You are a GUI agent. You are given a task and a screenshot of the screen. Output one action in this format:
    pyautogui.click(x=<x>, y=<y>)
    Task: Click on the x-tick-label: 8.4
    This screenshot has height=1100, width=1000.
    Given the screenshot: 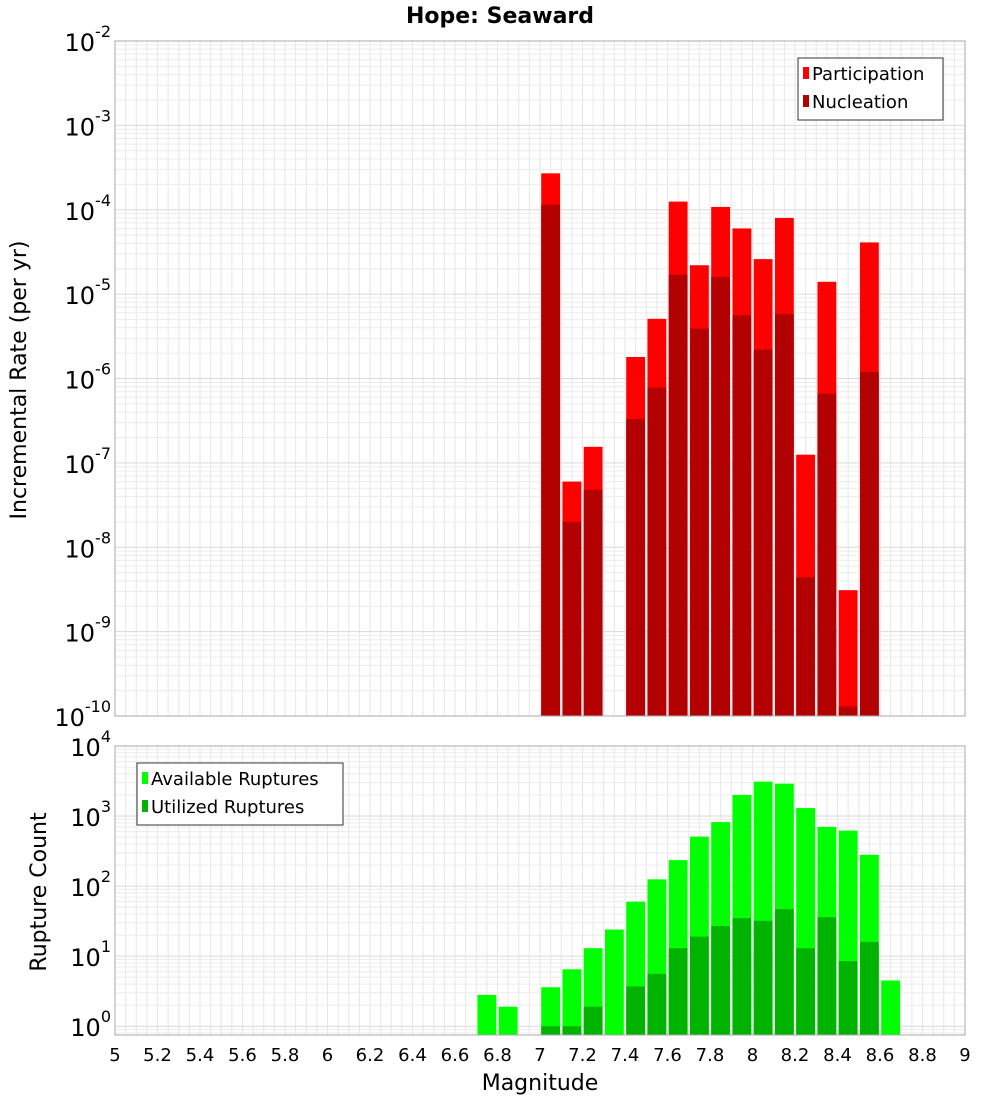 What is the action you would take?
    pyautogui.click(x=837, y=1055)
    